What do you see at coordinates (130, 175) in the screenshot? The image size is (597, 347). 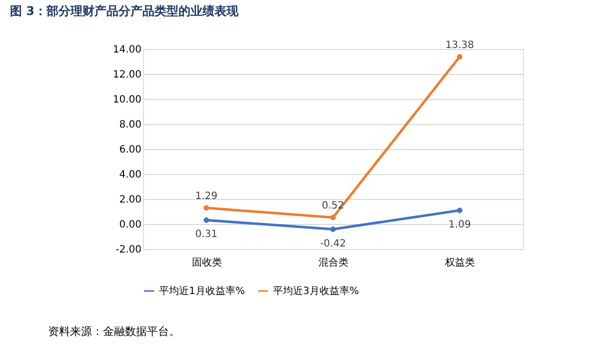 I see `y-tick-label: 4.00` at bounding box center [130, 175].